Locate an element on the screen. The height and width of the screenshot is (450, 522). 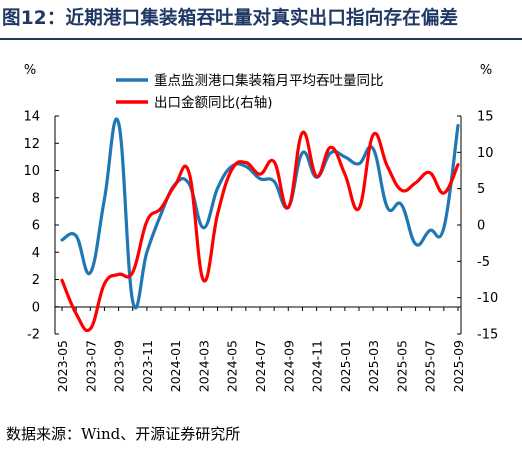
left-y-tick-label: 4 is located at coordinates (36, 253).